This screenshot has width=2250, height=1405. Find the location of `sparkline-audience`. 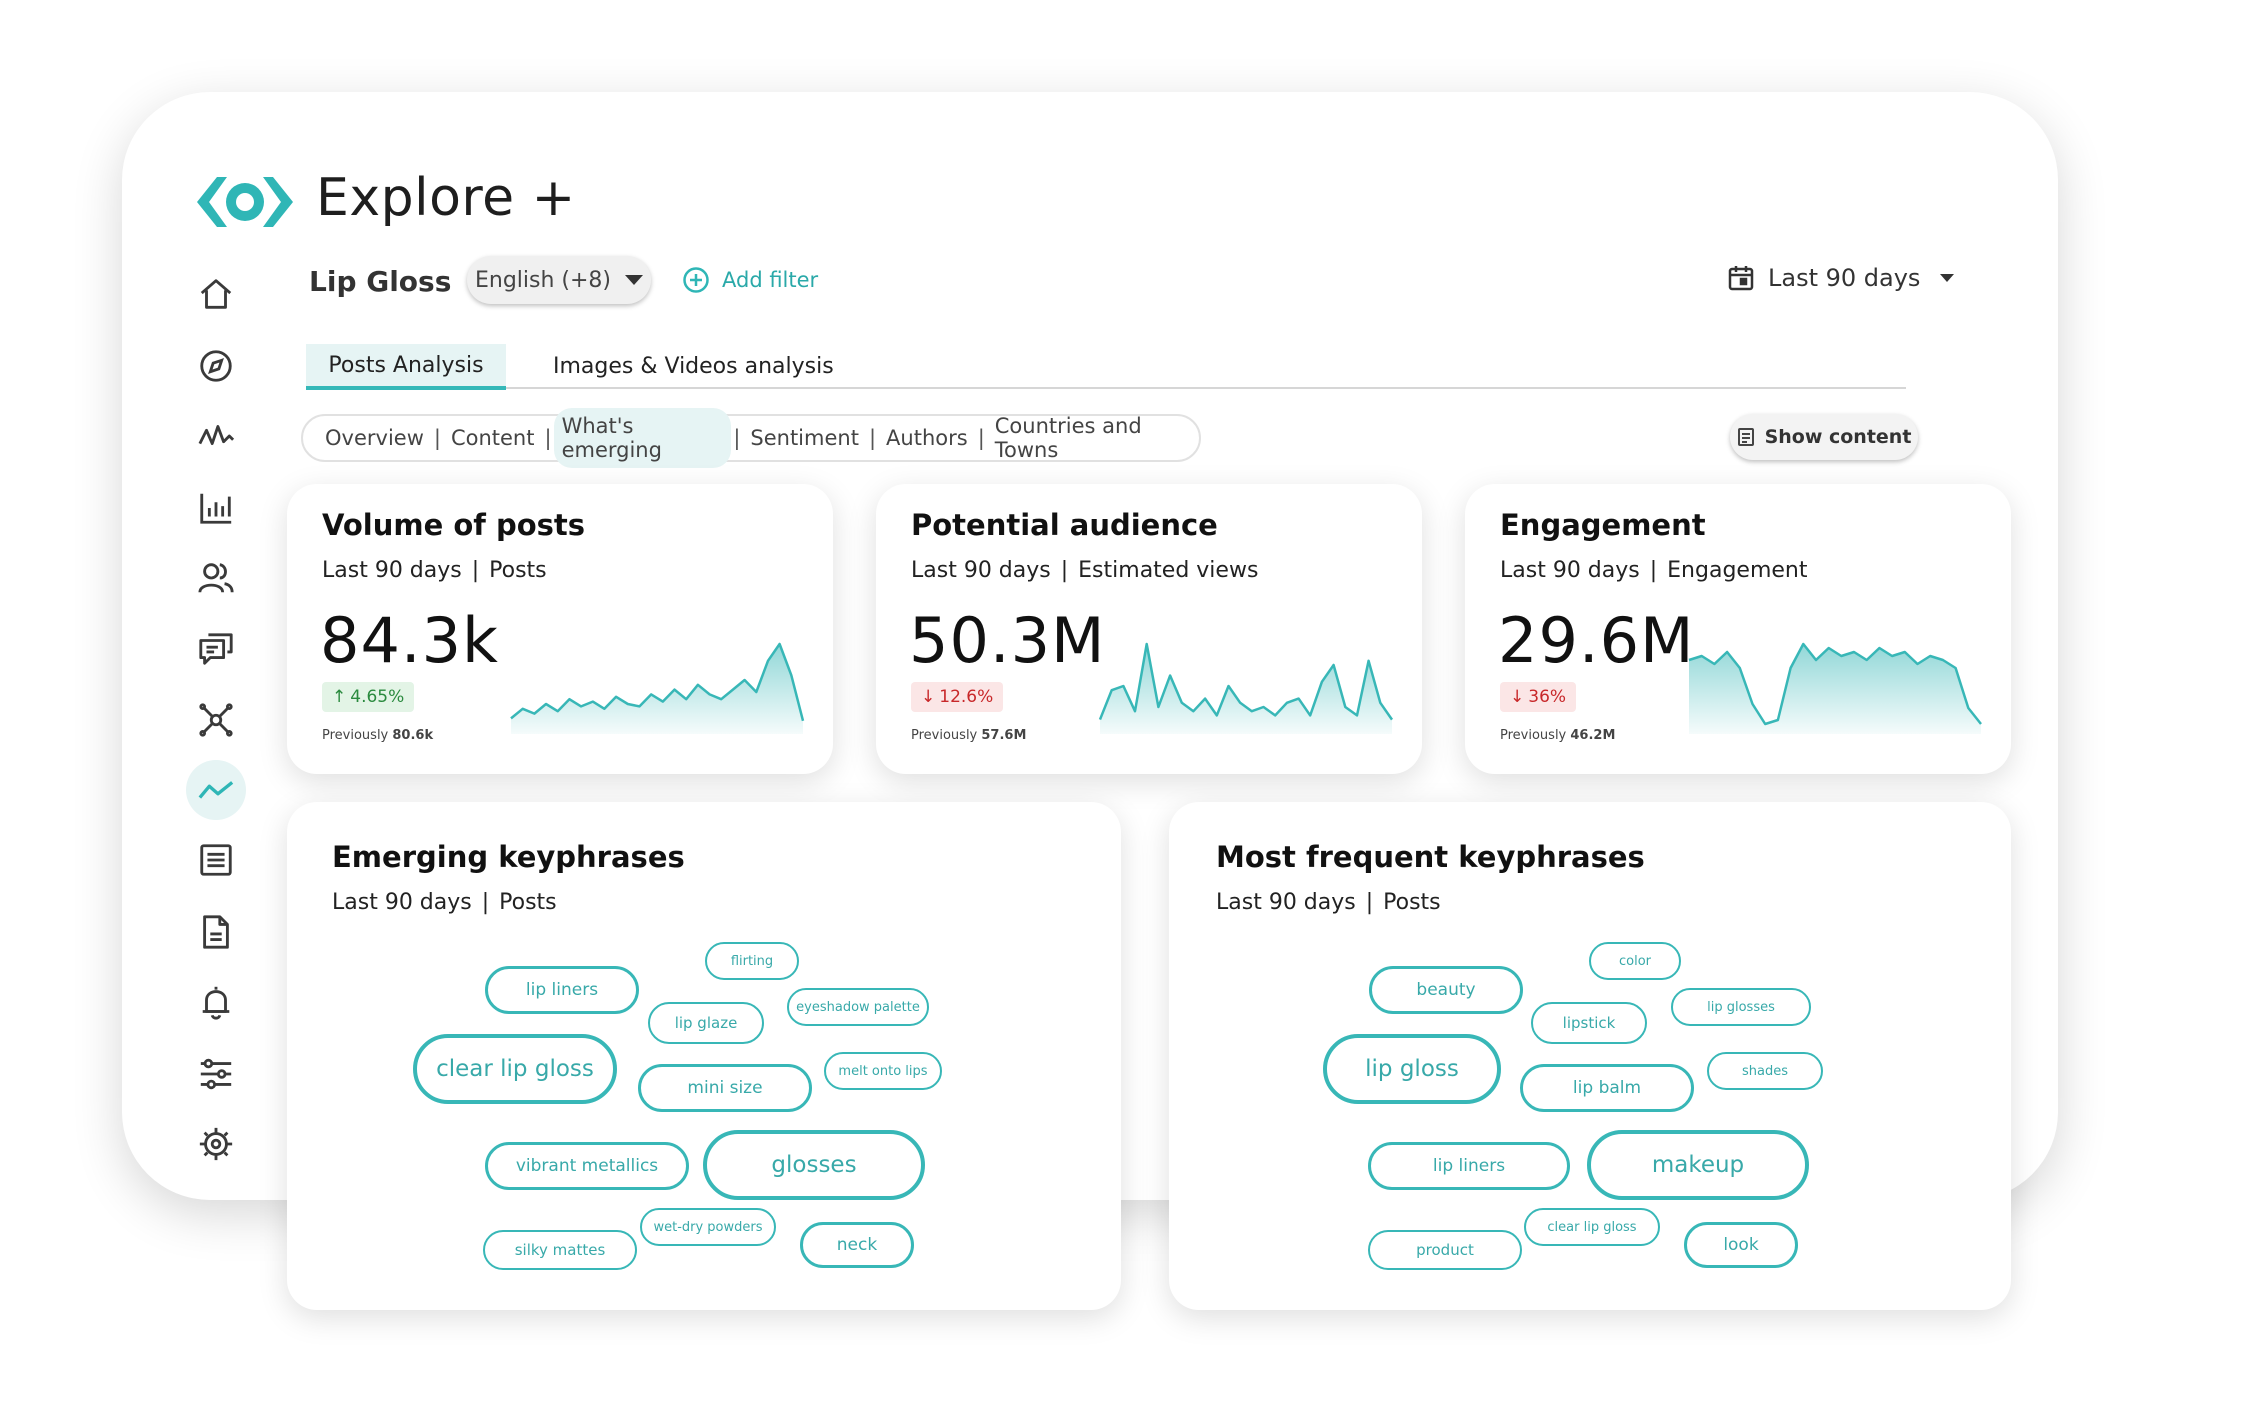

sparkline-audience is located at coordinates (1246, 688).